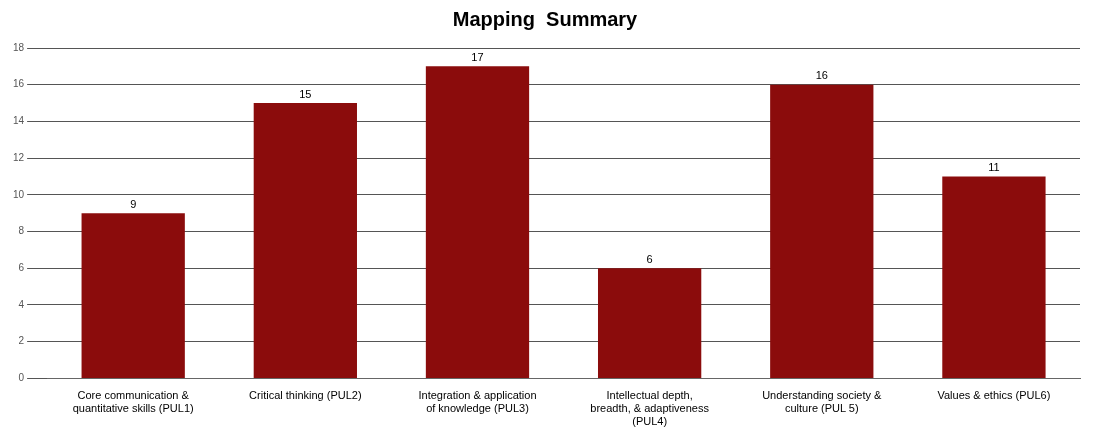 The height and width of the screenshot is (432, 1100). Describe the element at coordinates (19, 157) in the screenshot. I see `y-tick-label: 12` at that location.